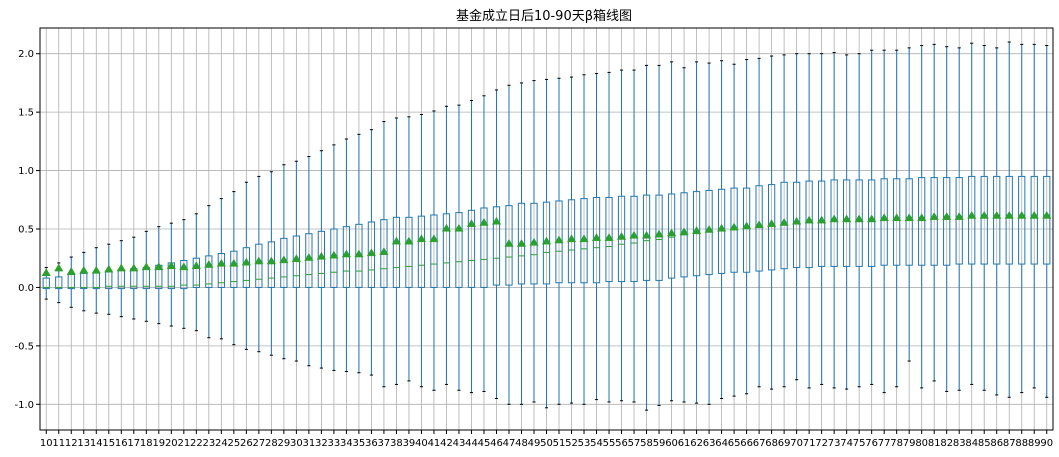 Image resolution: width=1059 pixels, height=457 pixels. Describe the element at coordinates (746, 443) in the screenshot. I see `x-tick-label: 66` at that location.